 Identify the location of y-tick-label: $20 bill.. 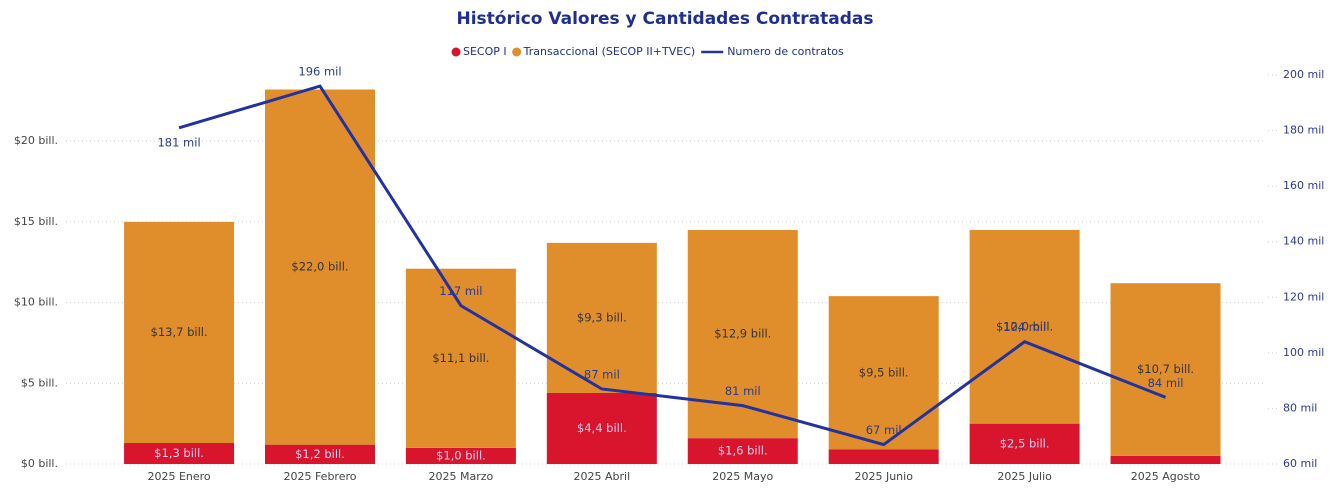
(36, 140).